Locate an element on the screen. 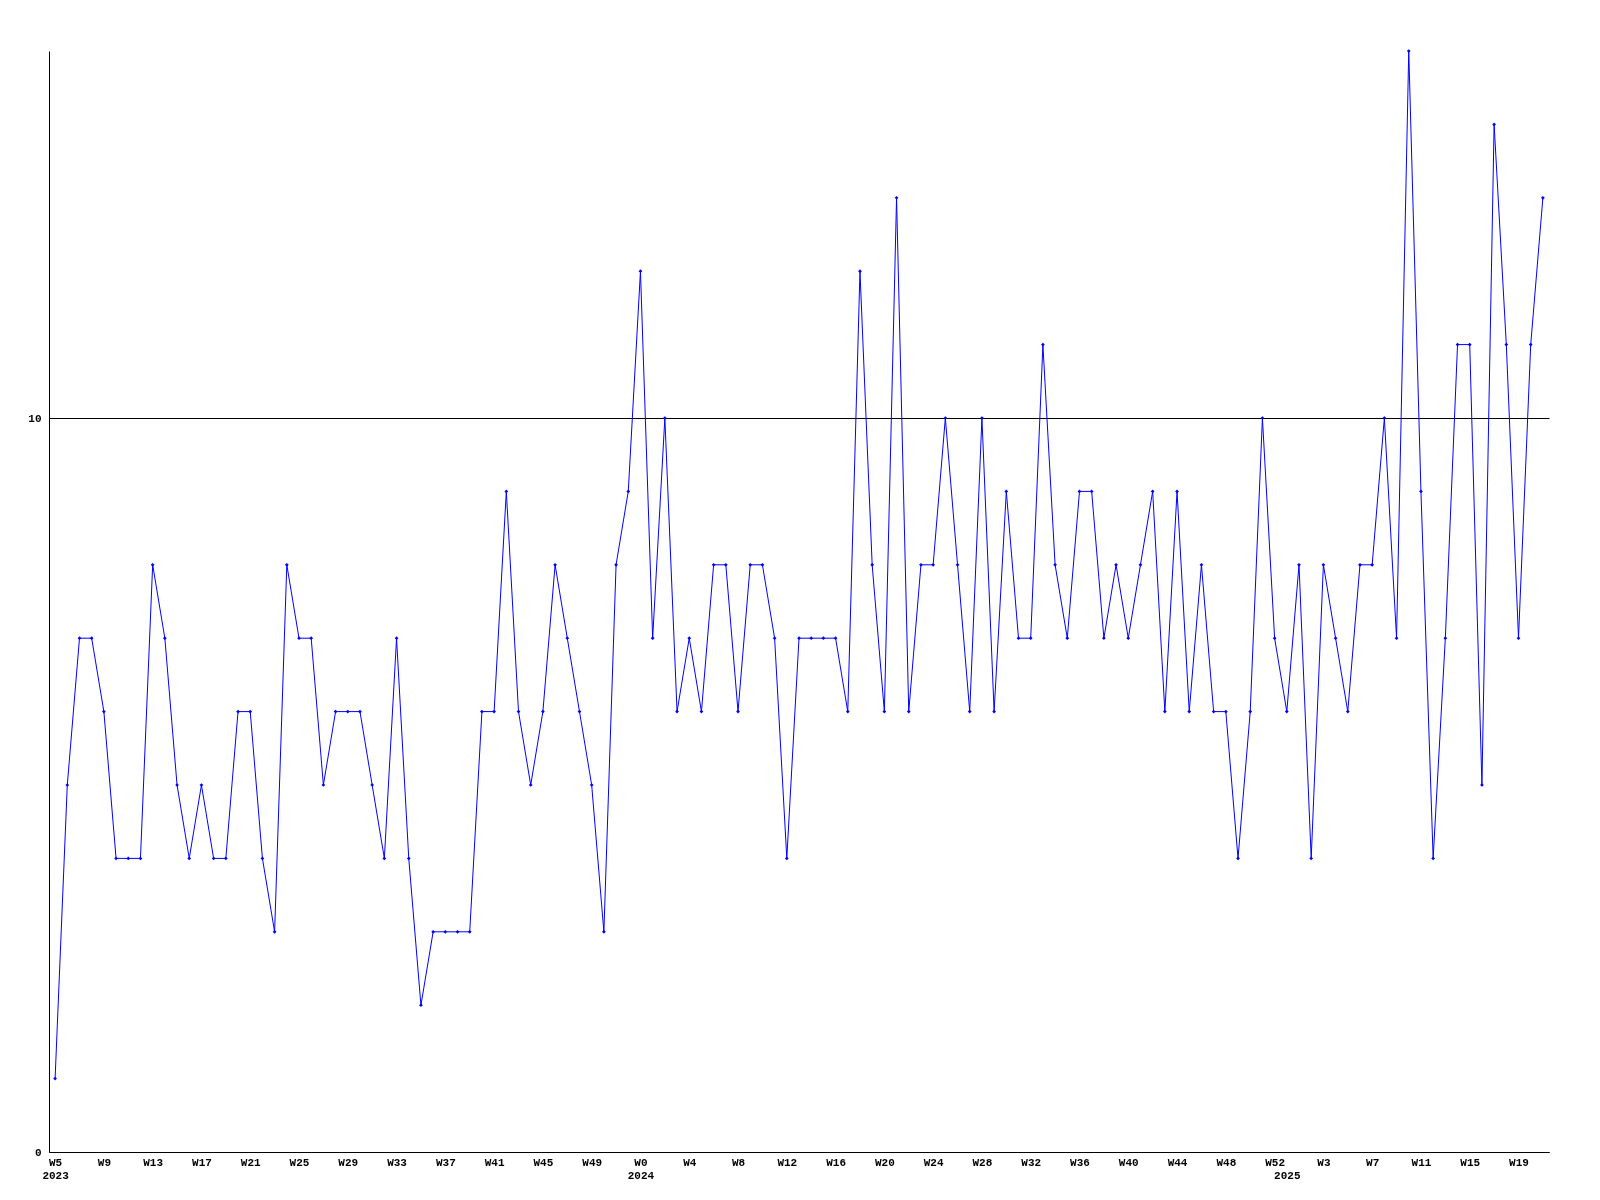 The height and width of the screenshot is (1200, 1600). x-tick-label: W40 is located at coordinates (1128, 1162).